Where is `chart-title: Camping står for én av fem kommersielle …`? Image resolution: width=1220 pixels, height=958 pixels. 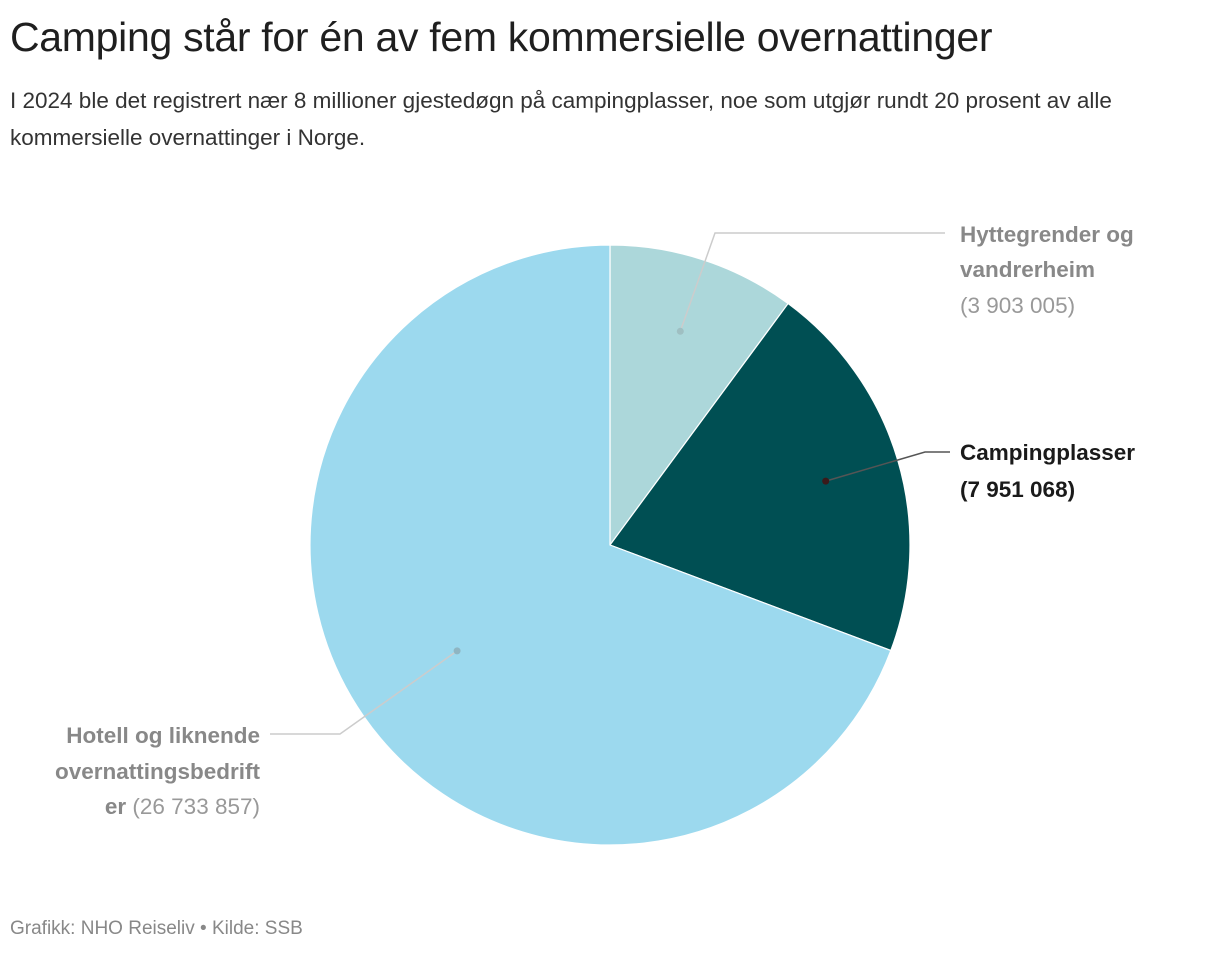
chart-title: Camping står for én av fem kommersielle … is located at coordinates (501, 37).